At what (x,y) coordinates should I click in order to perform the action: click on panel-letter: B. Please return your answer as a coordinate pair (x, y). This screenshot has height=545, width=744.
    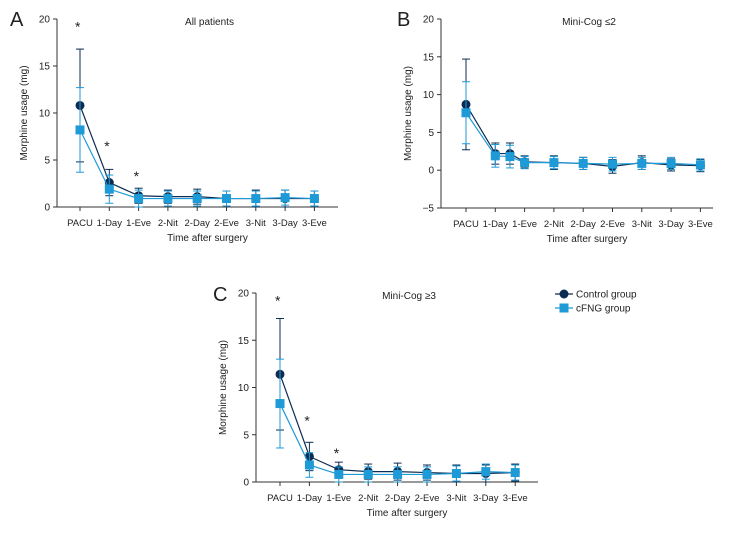
    Looking at the image, I should click on (403, 20).